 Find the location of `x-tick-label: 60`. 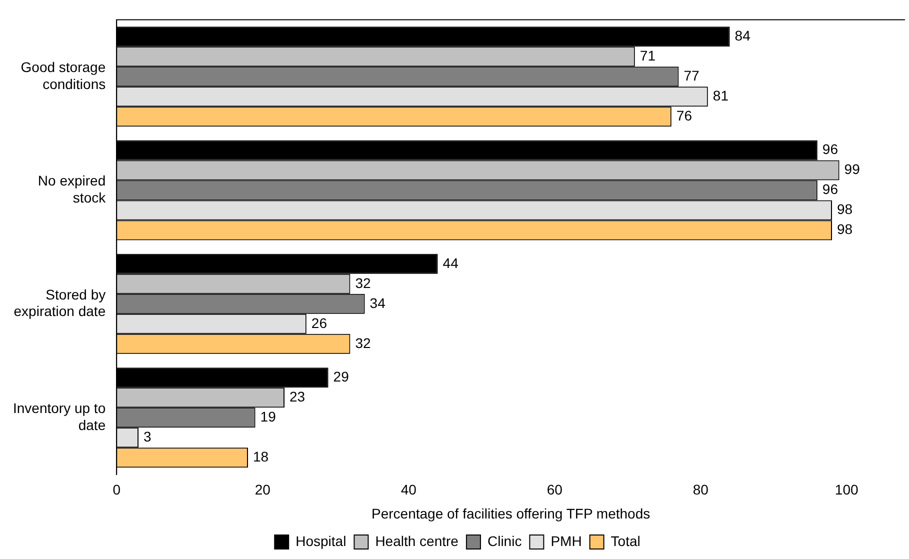

x-tick-label: 60 is located at coordinates (554, 490).